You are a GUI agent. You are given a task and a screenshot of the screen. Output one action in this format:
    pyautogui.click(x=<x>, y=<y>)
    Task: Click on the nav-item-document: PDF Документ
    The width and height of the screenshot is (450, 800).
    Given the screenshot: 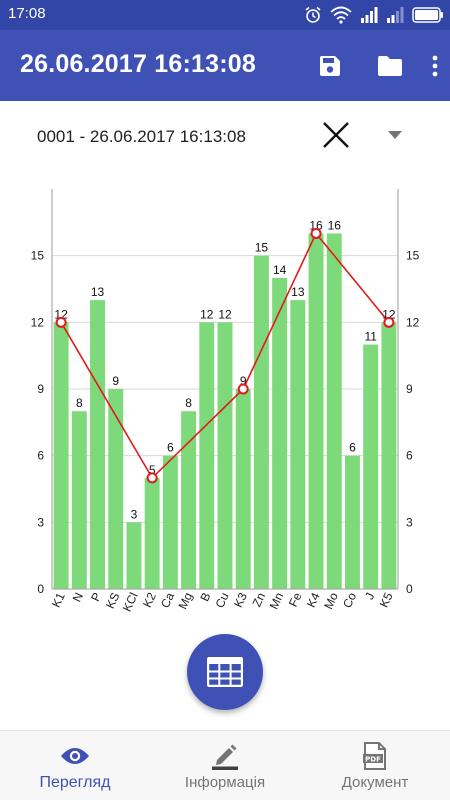 What is the action you would take?
    pyautogui.click(x=375, y=765)
    